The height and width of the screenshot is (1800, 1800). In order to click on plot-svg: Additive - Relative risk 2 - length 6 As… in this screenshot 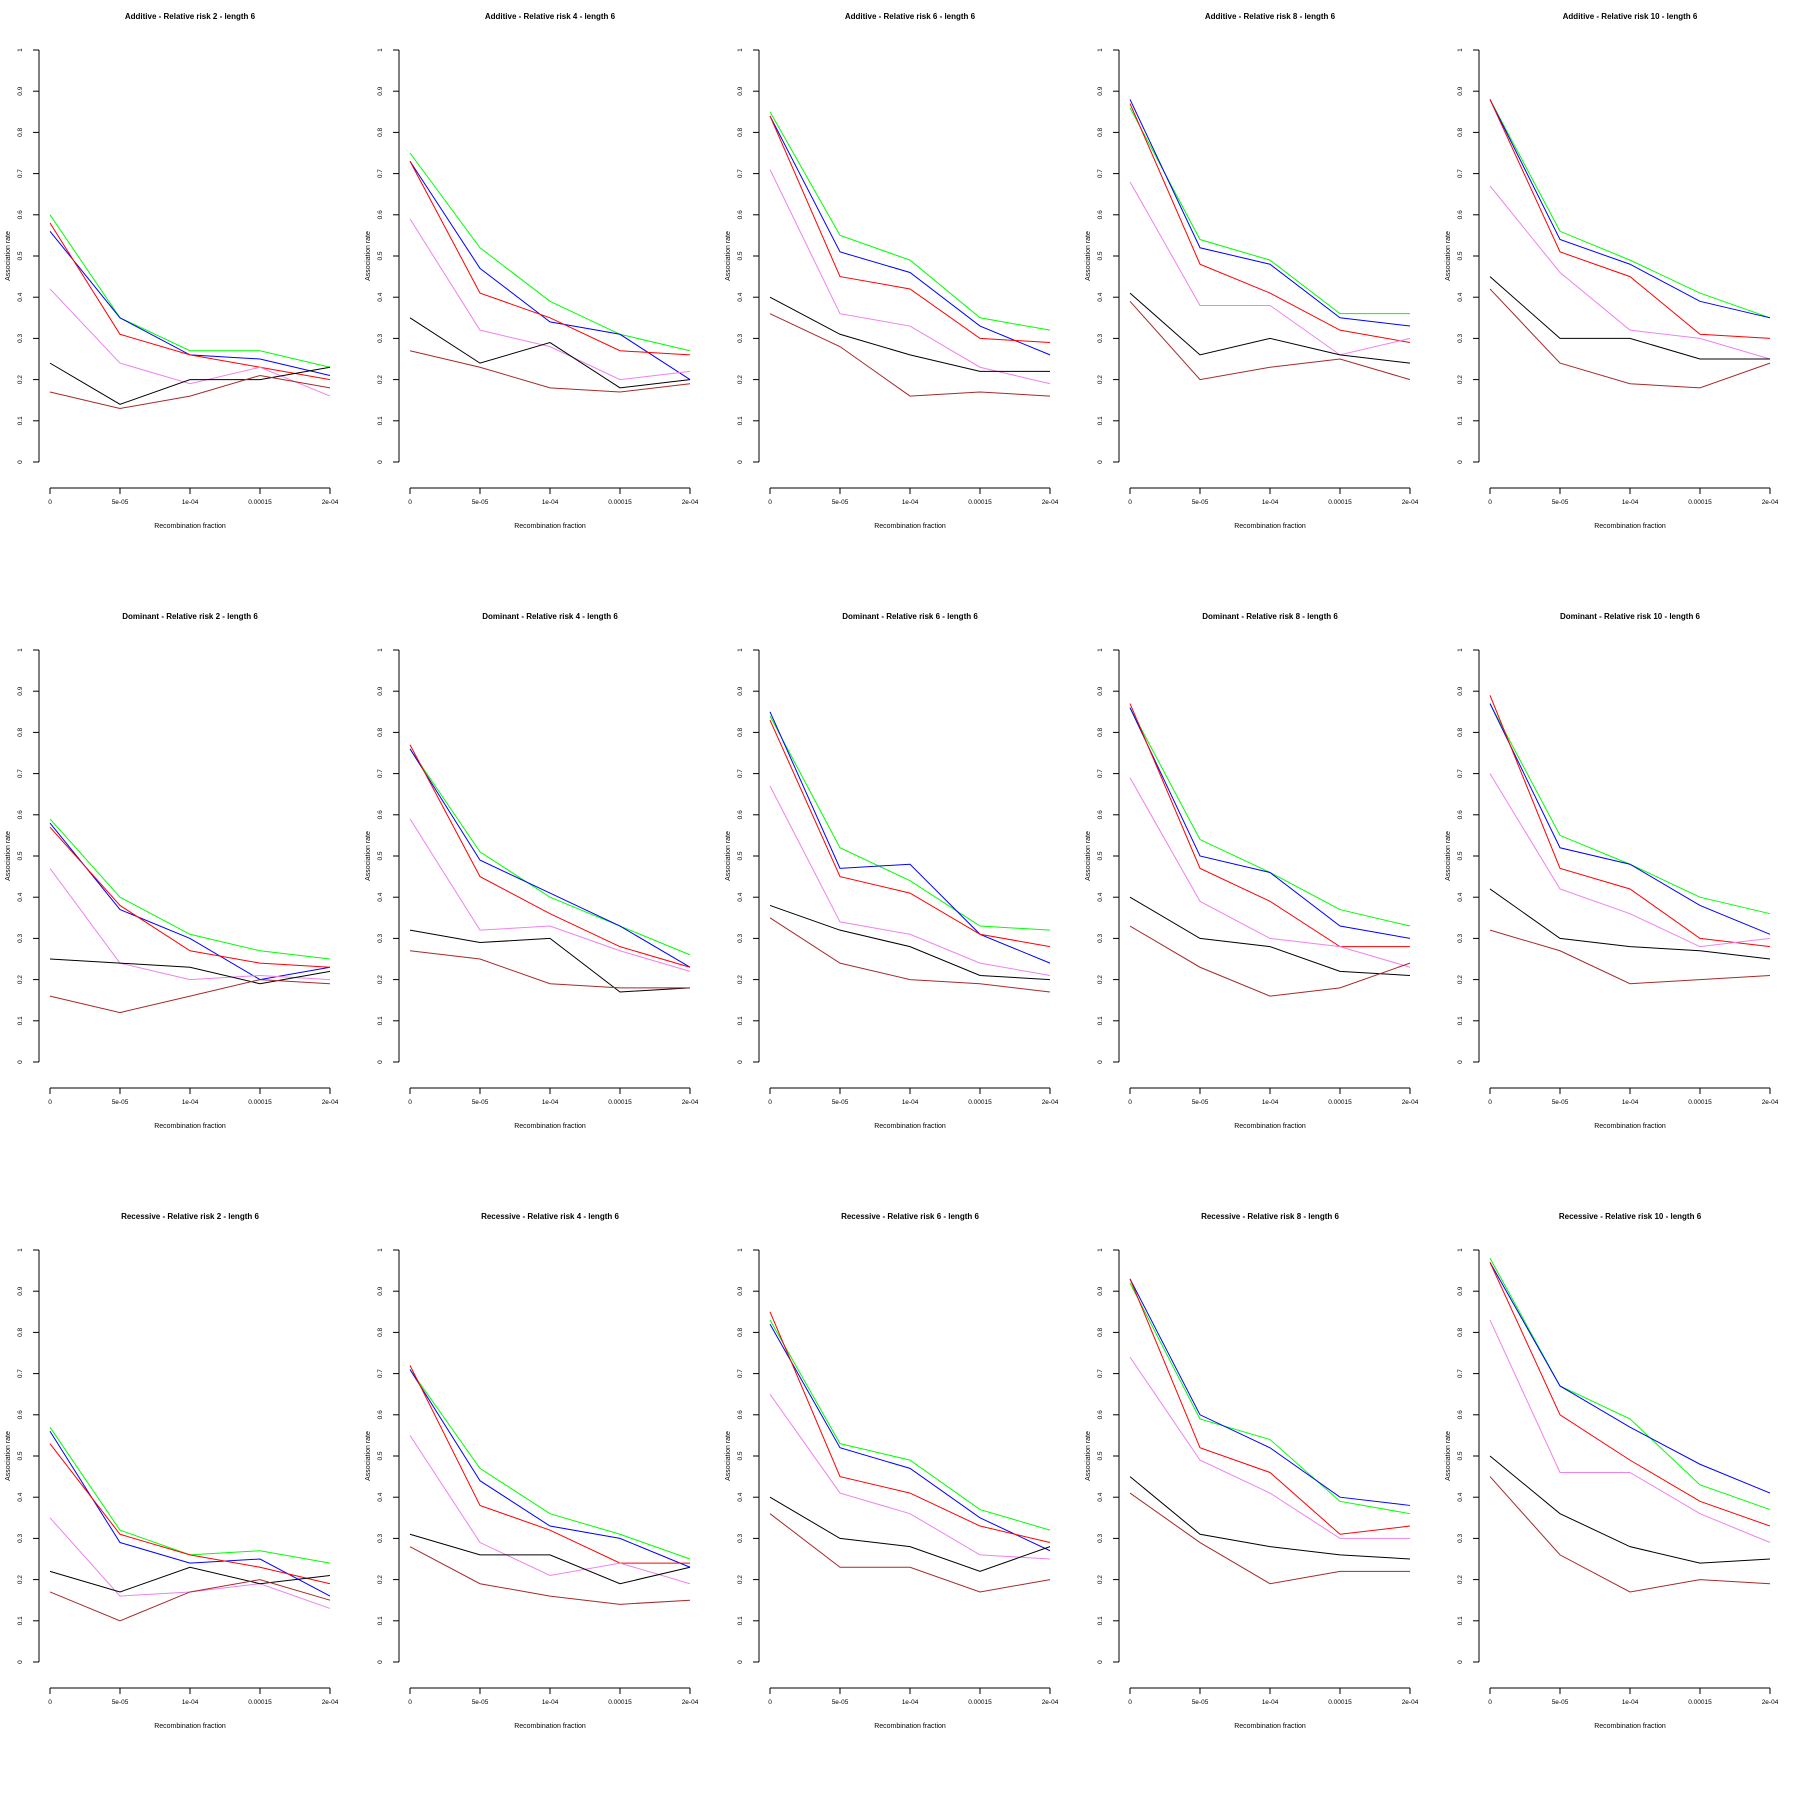, I will do `click(172, 271)`.